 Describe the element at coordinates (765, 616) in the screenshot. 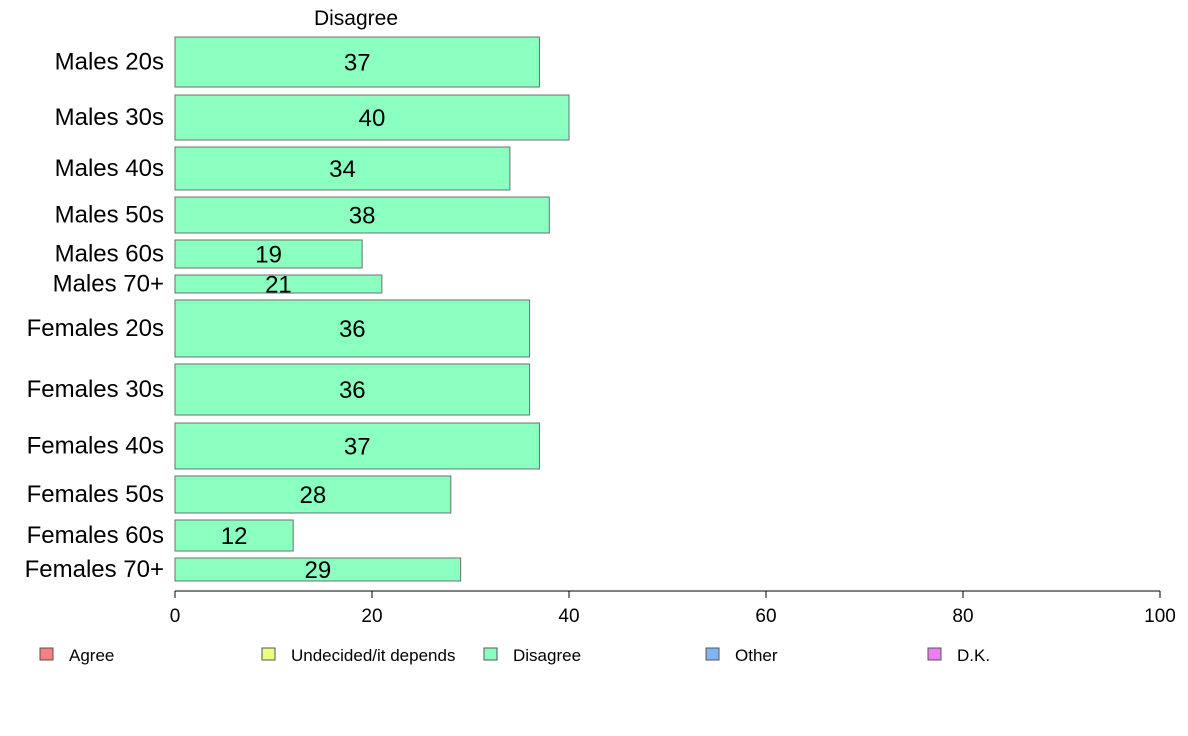

I see `x-tick-label: 60` at that location.